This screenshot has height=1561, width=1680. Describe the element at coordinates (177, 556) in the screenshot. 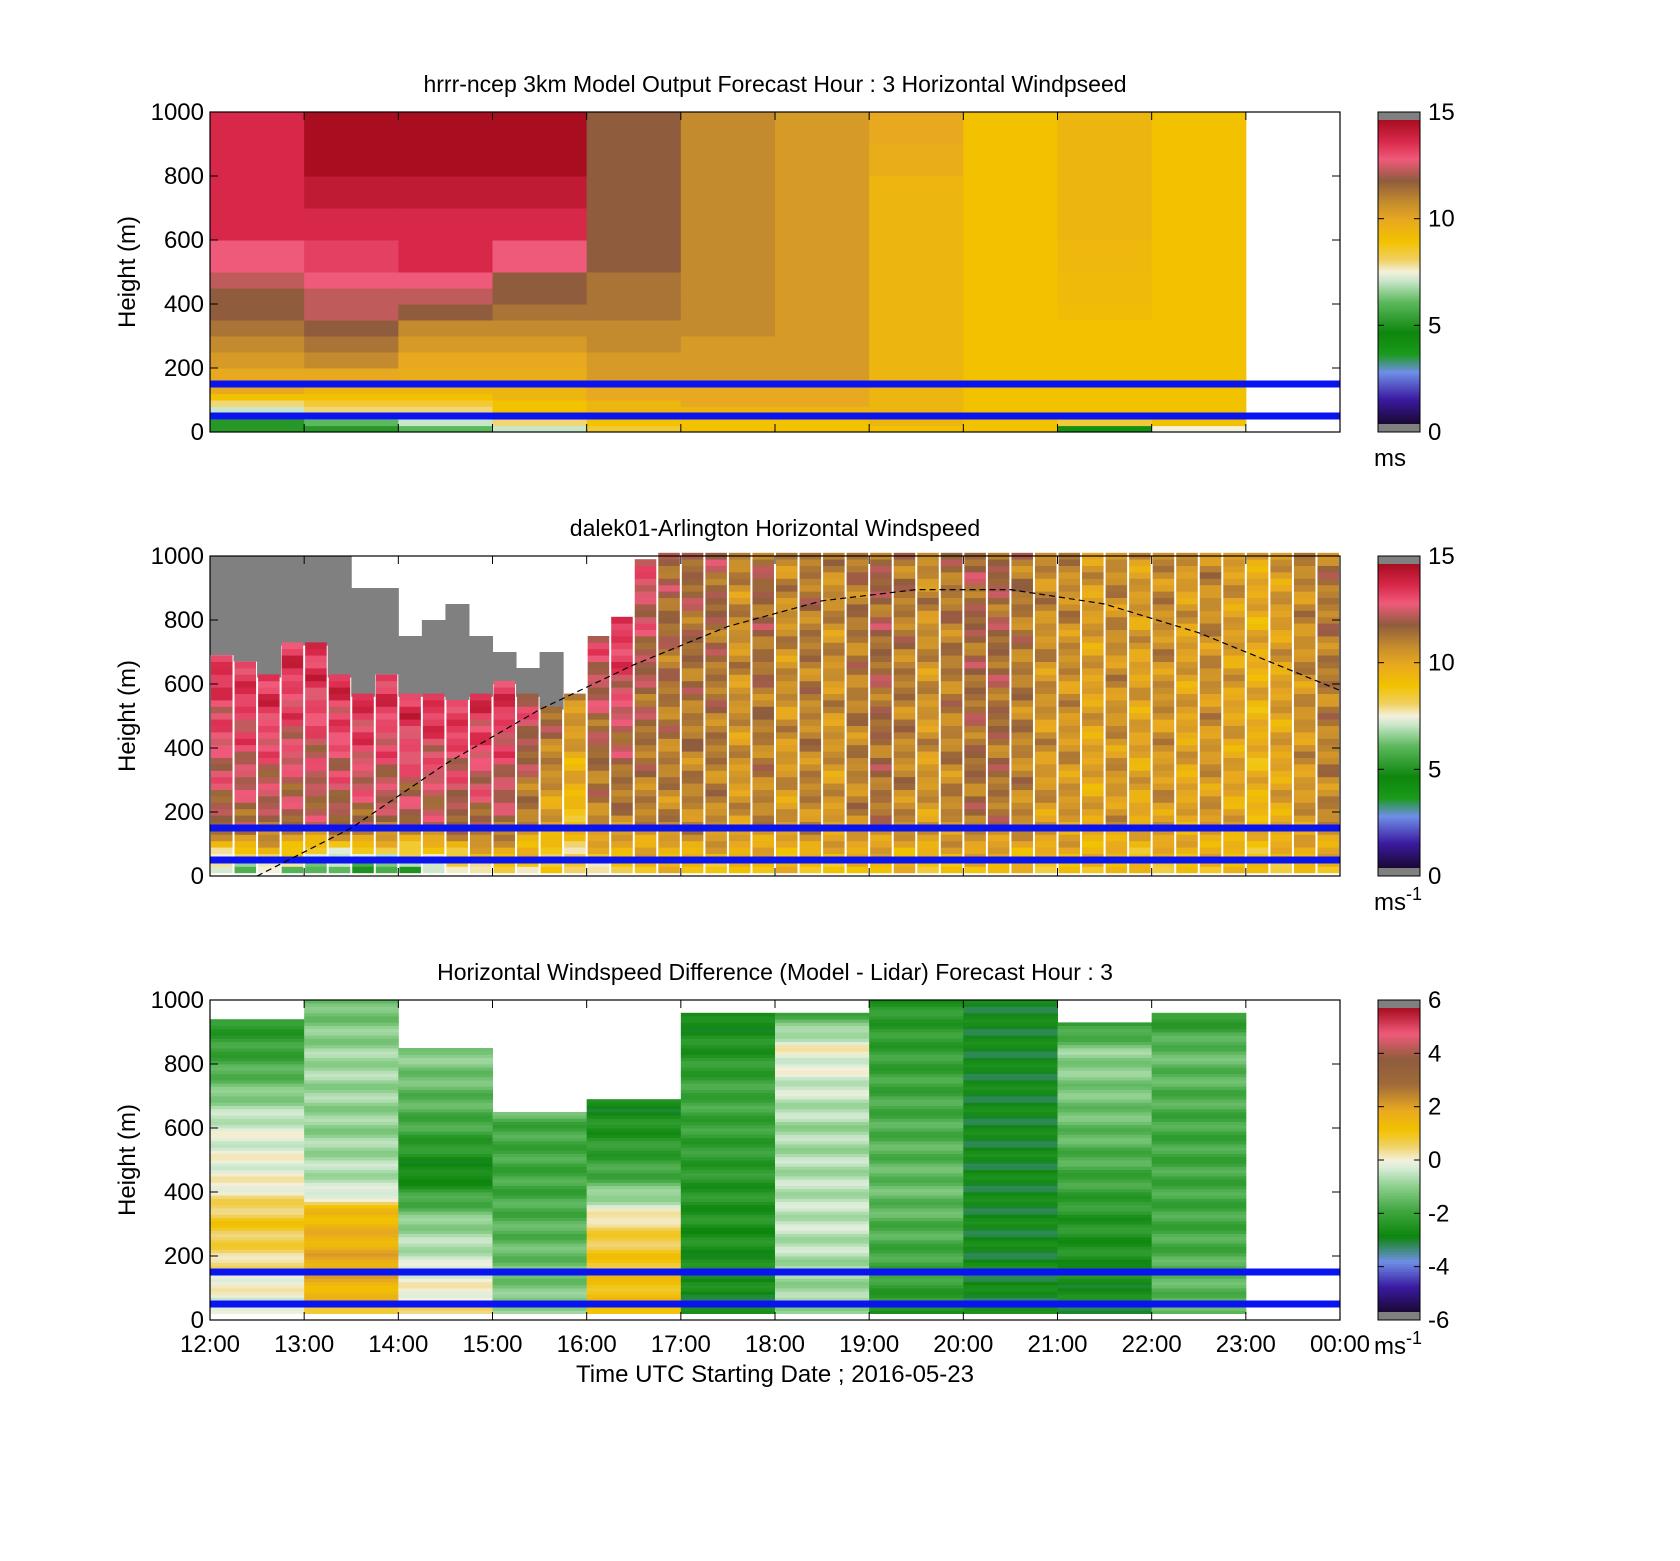

I see `y-tick-label: 1000` at that location.